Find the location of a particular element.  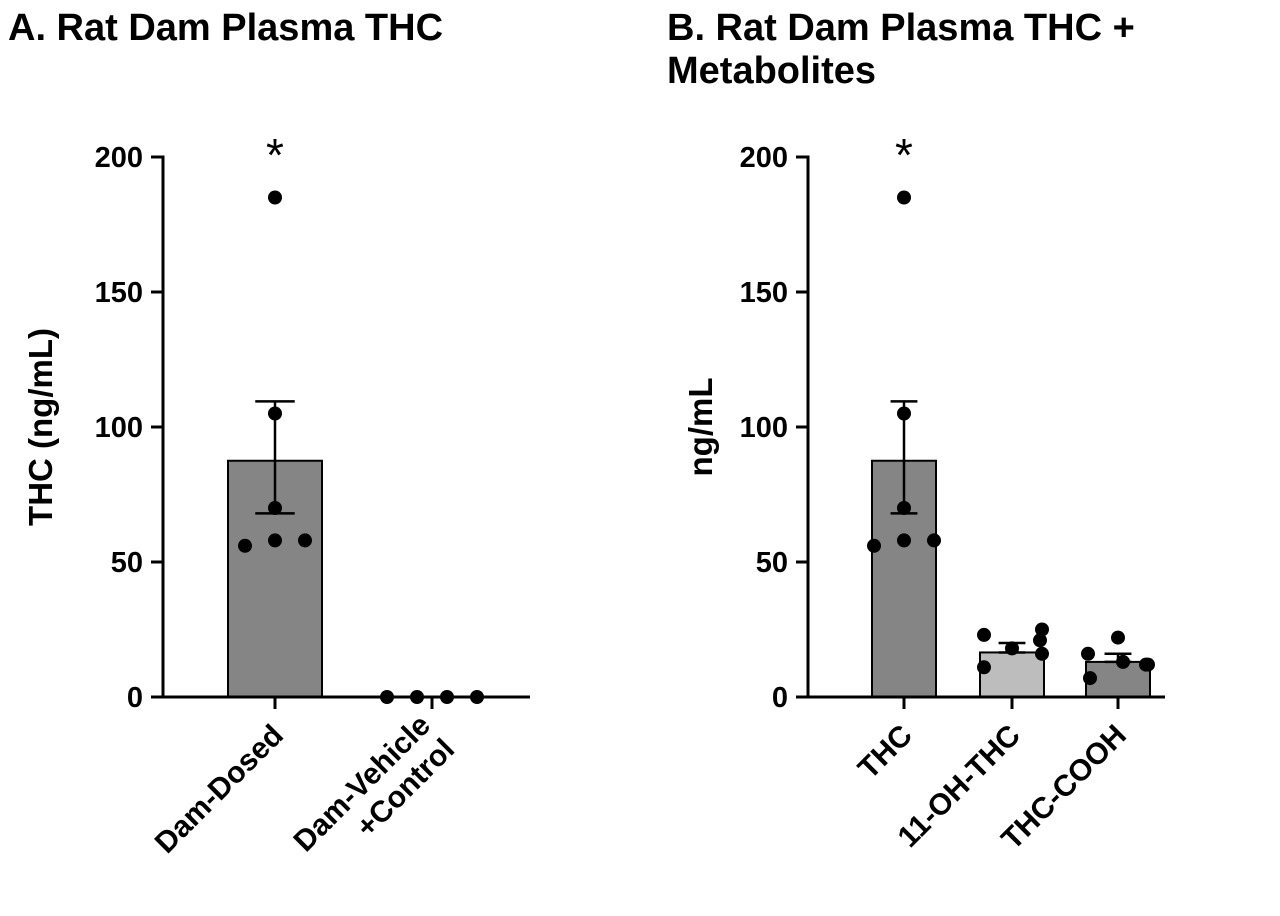

chart-title-line: A. Rat Dam Plasma THC is located at coordinates (225, 28).